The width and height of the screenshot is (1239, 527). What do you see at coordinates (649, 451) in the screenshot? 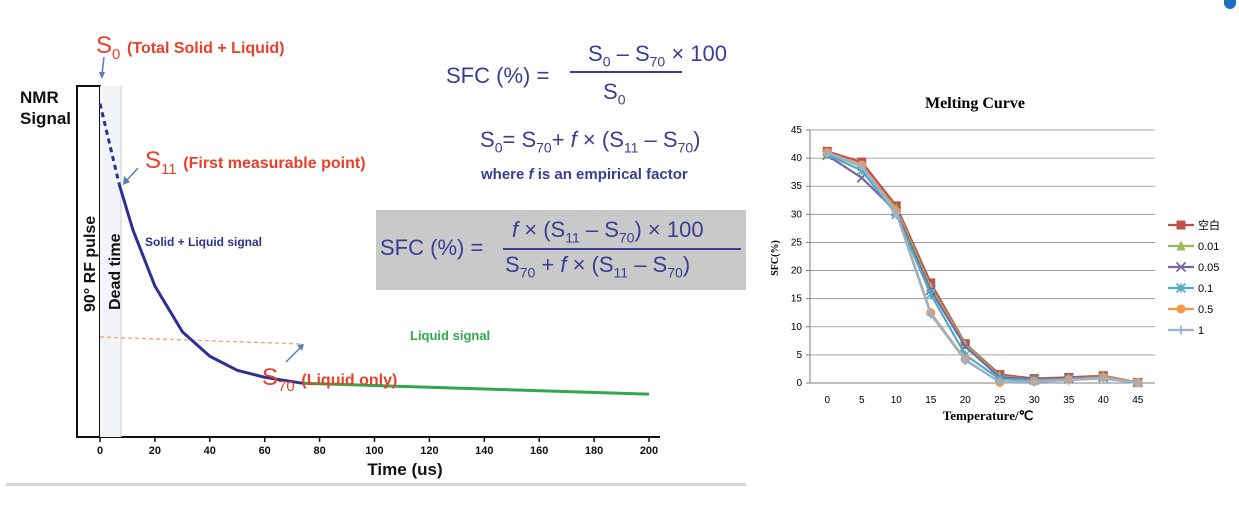
I see `nmr-x-tick-label: 200` at bounding box center [649, 451].